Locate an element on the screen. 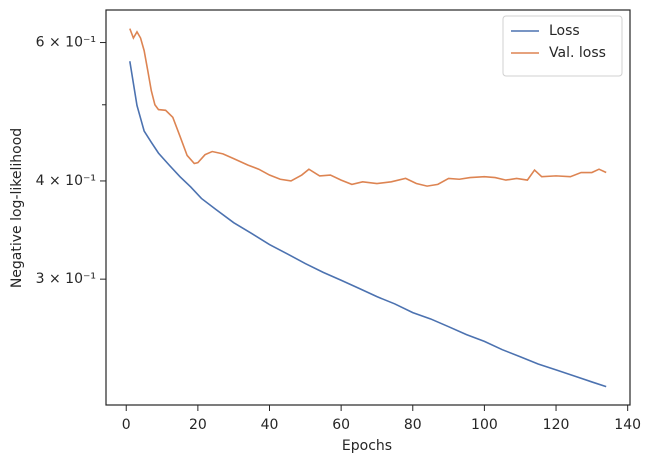 This screenshot has width=651, height=464. y-axis-label: Negative log-likelihood is located at coordinates (17, 208).